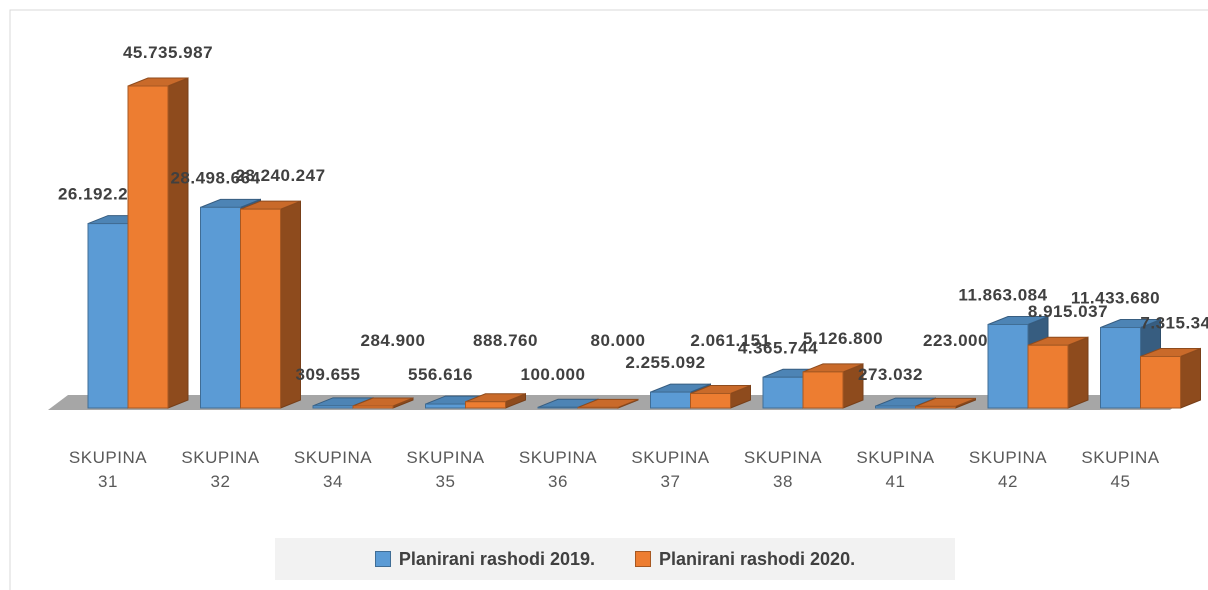 The width and height of the screenshot is (1208, 590). Describe the element at coordinates (665, 362) in the screenshot. I see `value-label: 2.255.092` at that location.